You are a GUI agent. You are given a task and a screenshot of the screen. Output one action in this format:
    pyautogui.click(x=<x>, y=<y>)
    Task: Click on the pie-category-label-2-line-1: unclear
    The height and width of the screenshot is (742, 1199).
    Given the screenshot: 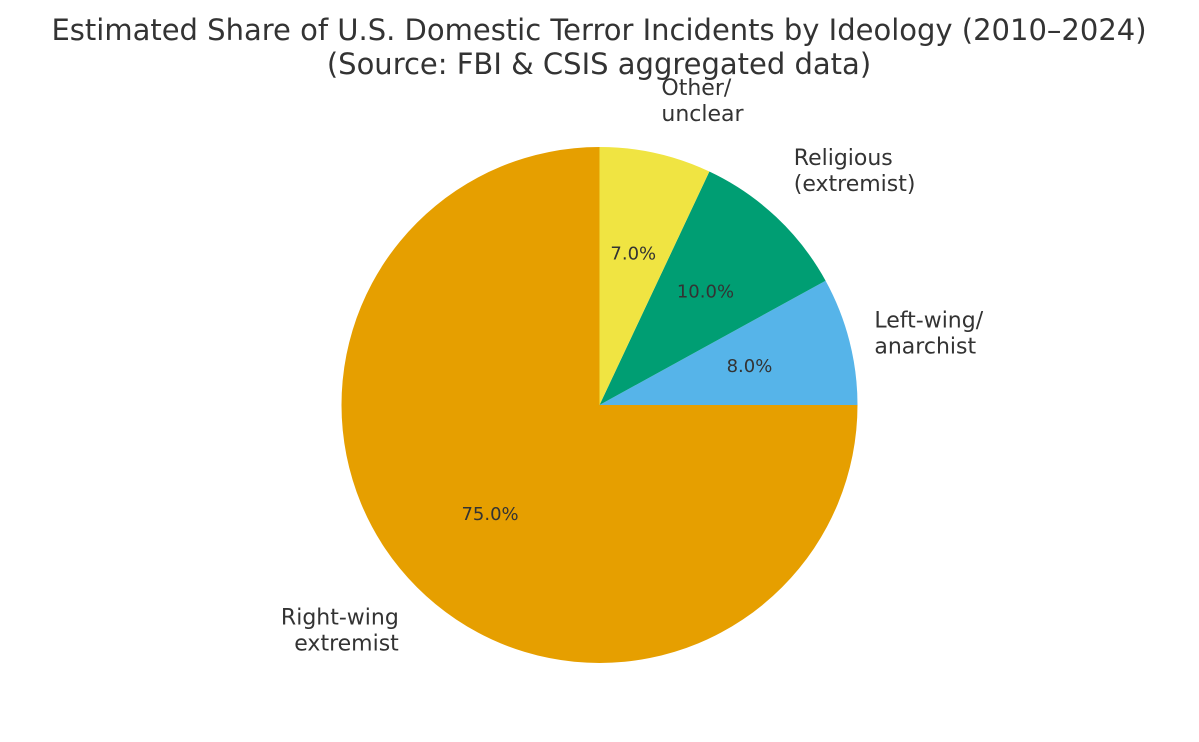 What is the action you would take?
    pyautogui.click(x=702, y=114)
    